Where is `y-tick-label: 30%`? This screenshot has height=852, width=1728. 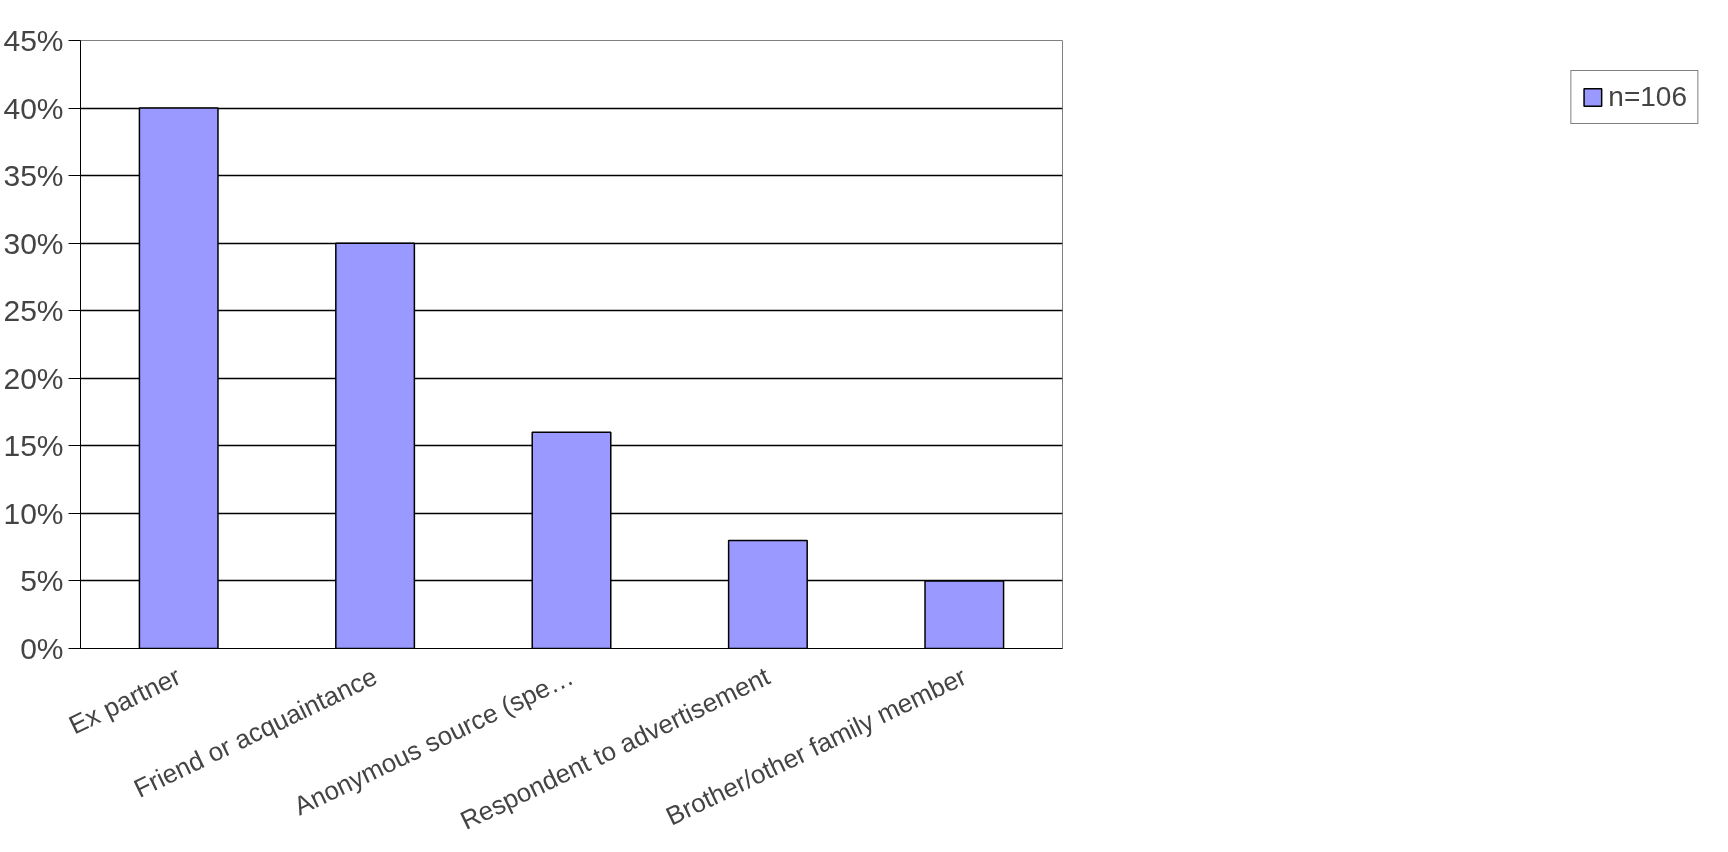 y-tick-label: 30% is located at coordinates (33, 243).